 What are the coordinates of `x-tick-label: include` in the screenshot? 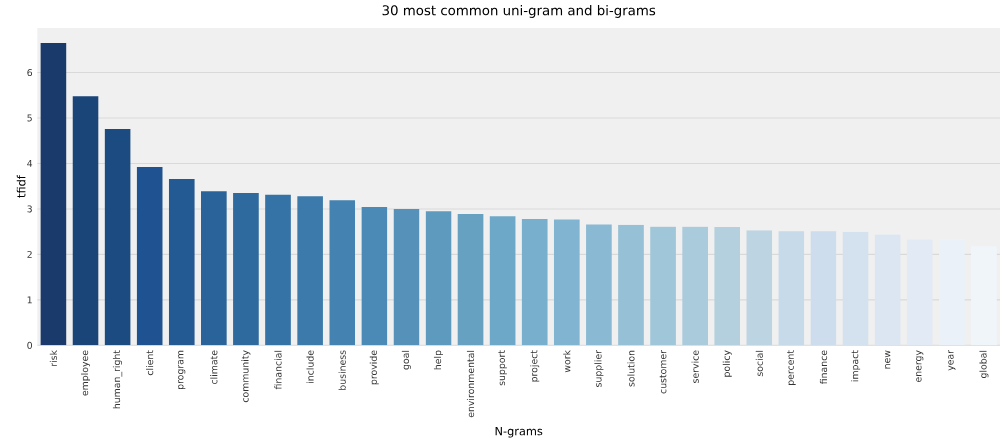 It's located at (310, 366).